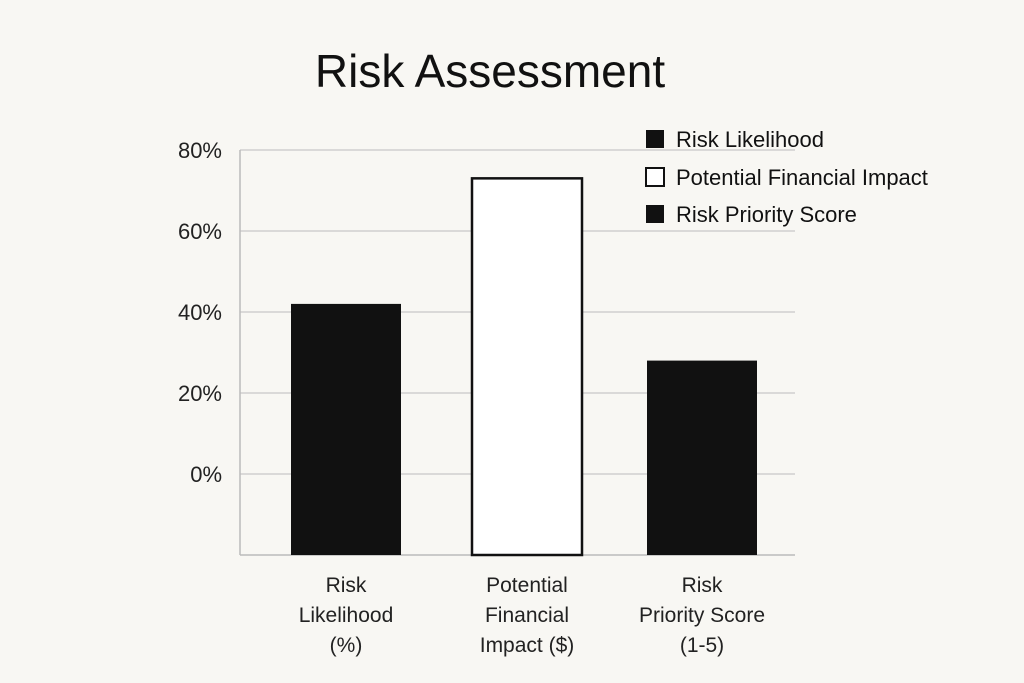 The image size is (1024, 683). What do you see at coordinates (200, 393) in the screenshot?
I see `y-tick-label: 20%` at bounding box center [200, 393].